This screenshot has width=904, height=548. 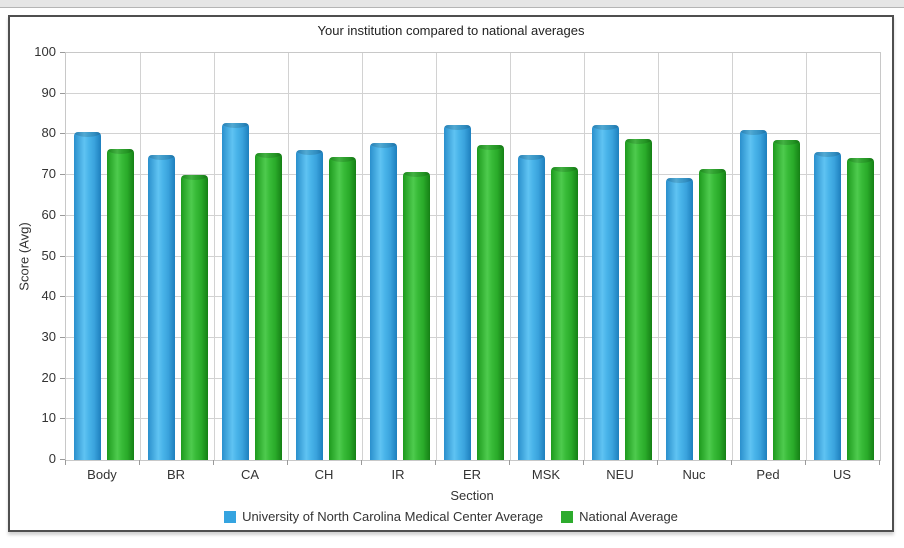 What do you see at coordinates (564, 313) in the screenshot?
I see `bar-national-MSK` at bounding box center [564, 313].